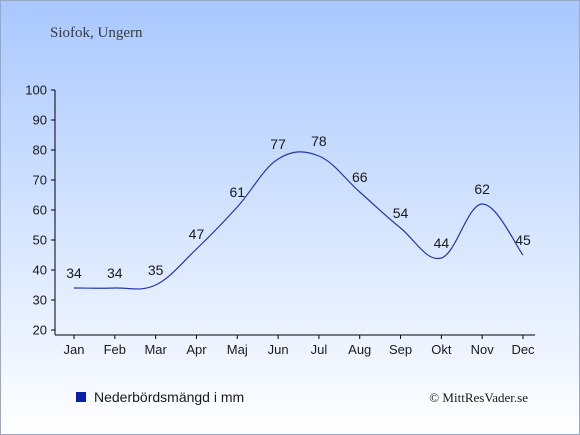 The width and height of the screenshot is (580, 435). What do you see at coordinates (523, 349) in the screenshot?
I see `x-tick-label: Dec` at bounding box center [523, 349].